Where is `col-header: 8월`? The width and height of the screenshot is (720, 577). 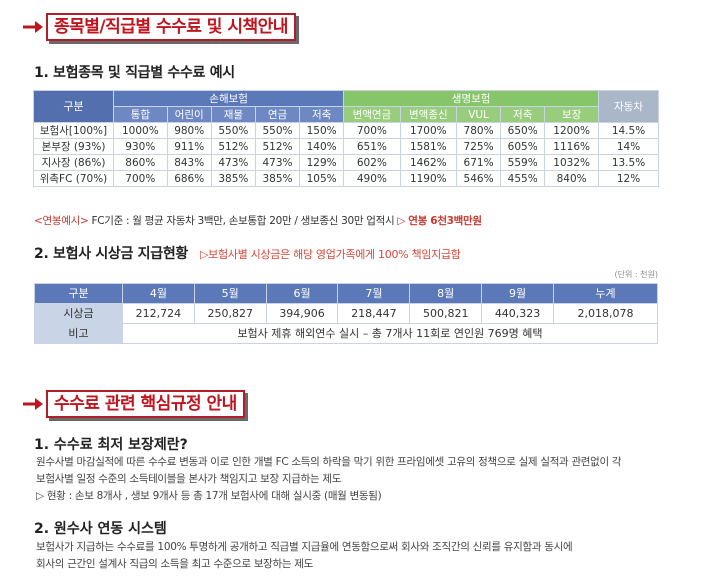
col-header: 8월 is located at coordinates (446, 293).